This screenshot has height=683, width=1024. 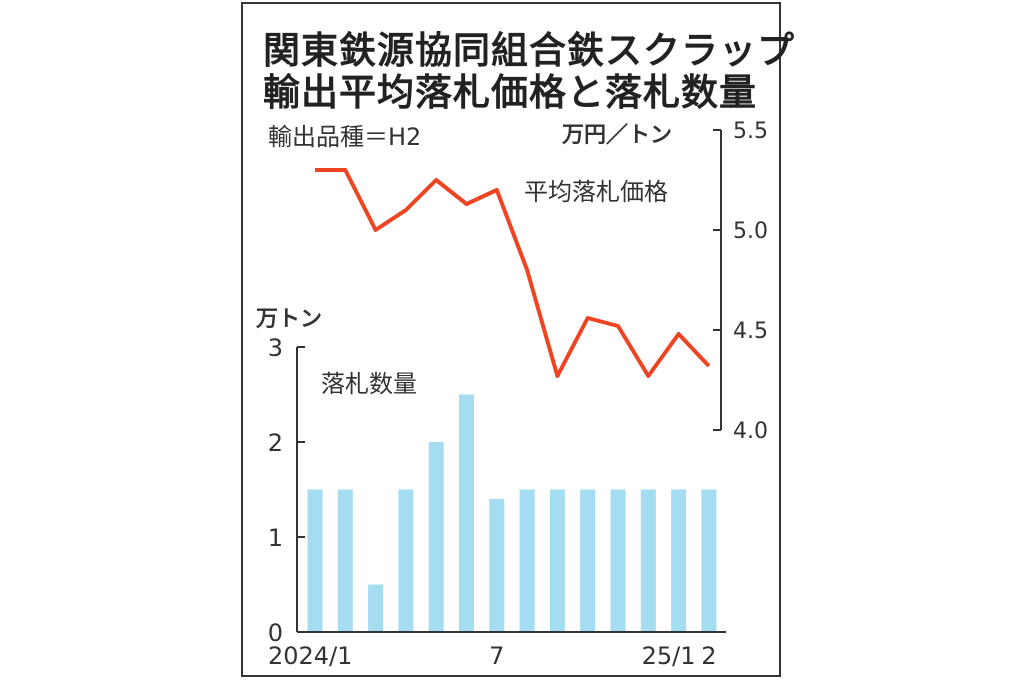 I want to click on price-tick-label: 4.0, so click(x=750, y=431).